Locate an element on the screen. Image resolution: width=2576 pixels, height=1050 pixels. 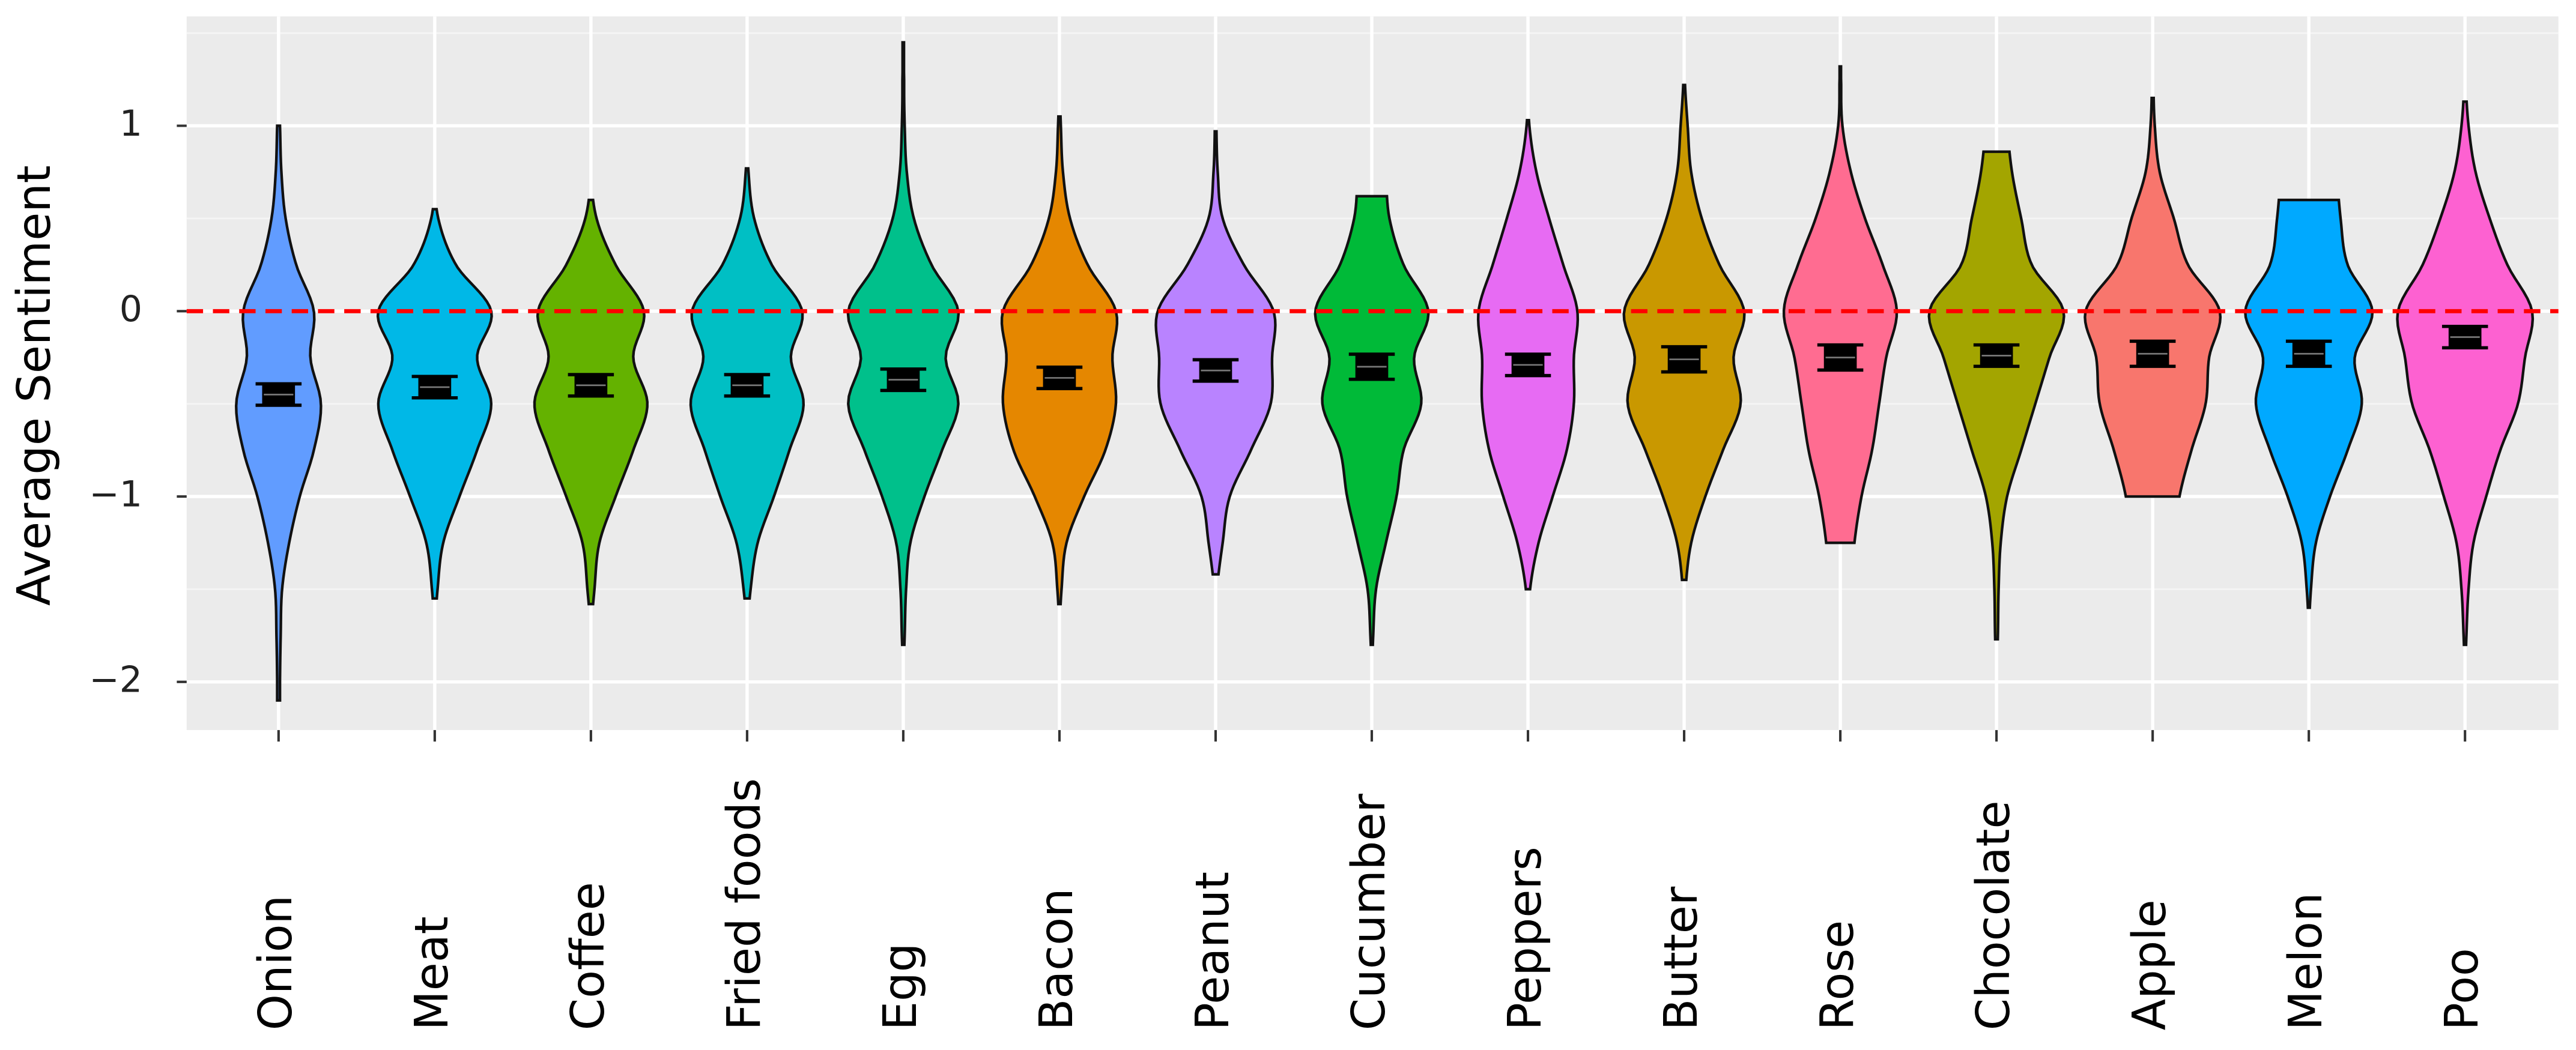
x-tick-label: Melon is located at coordinates (2306, 962).